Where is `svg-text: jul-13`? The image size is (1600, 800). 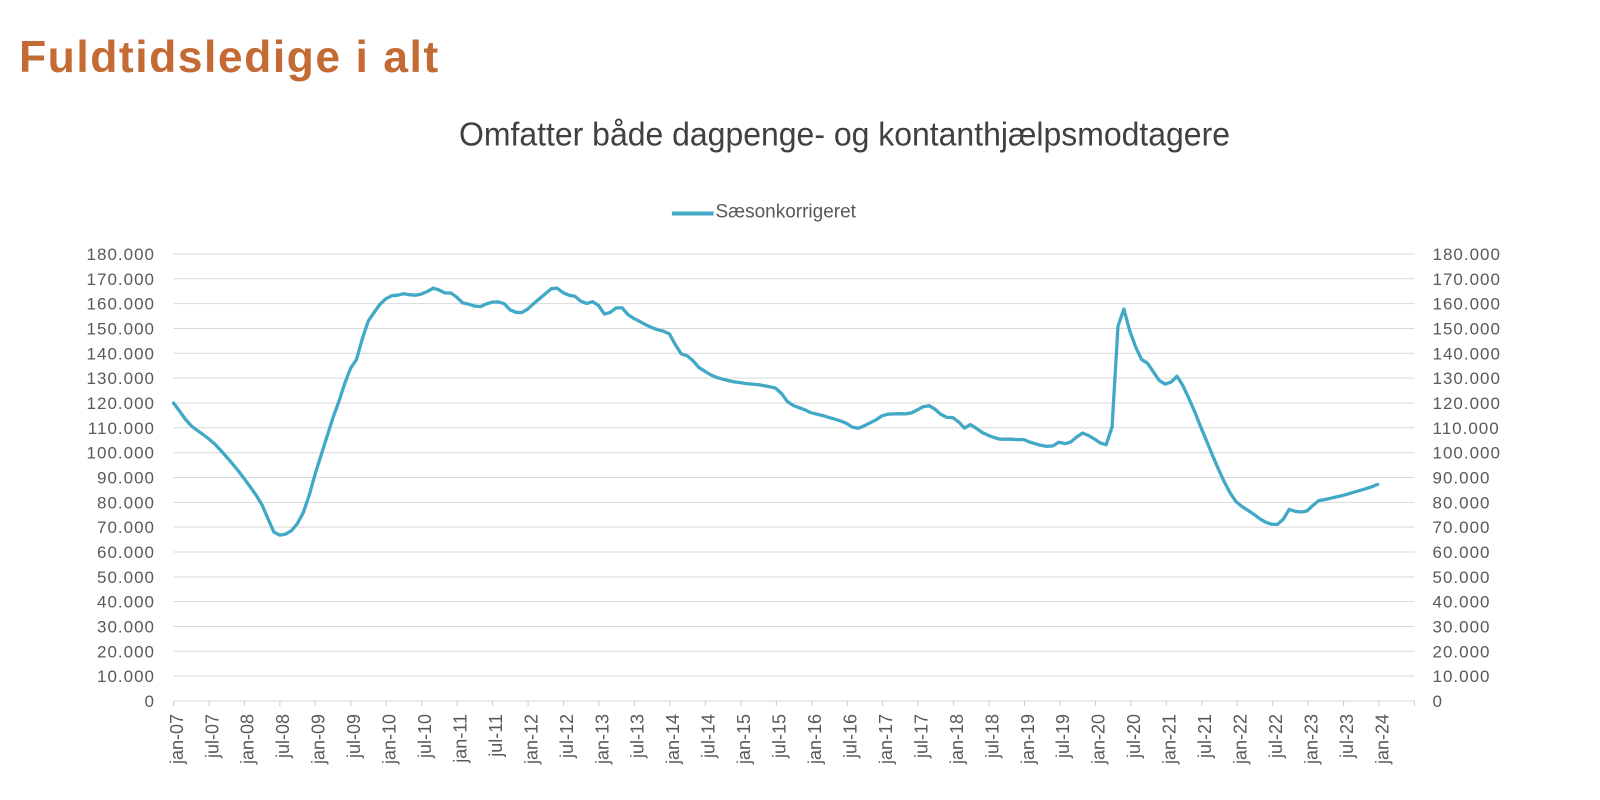 svg-text: jul-13 is located at coordinates (638, 736).